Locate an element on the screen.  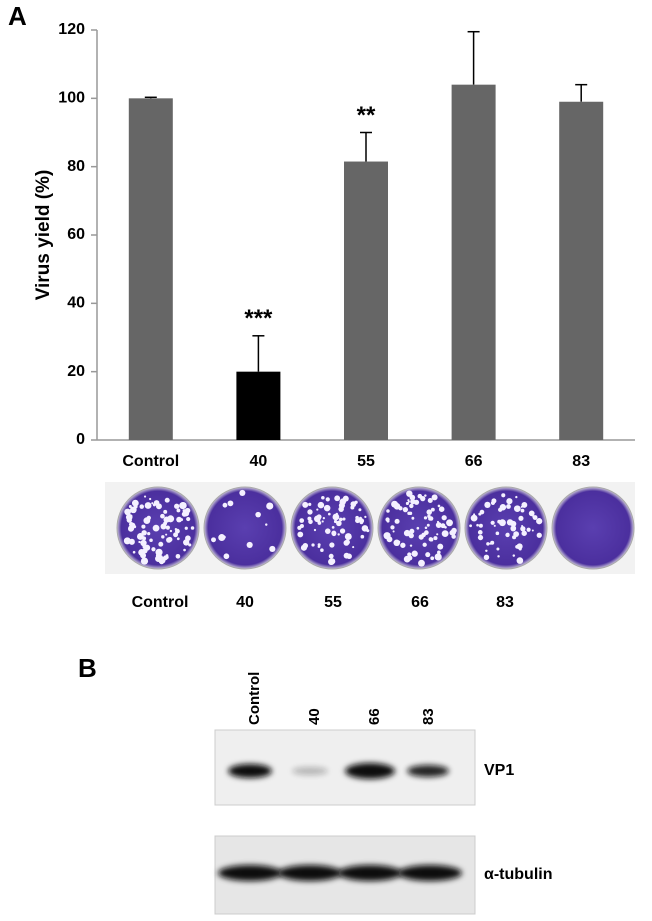
dish is located at coordinates (506, 528).